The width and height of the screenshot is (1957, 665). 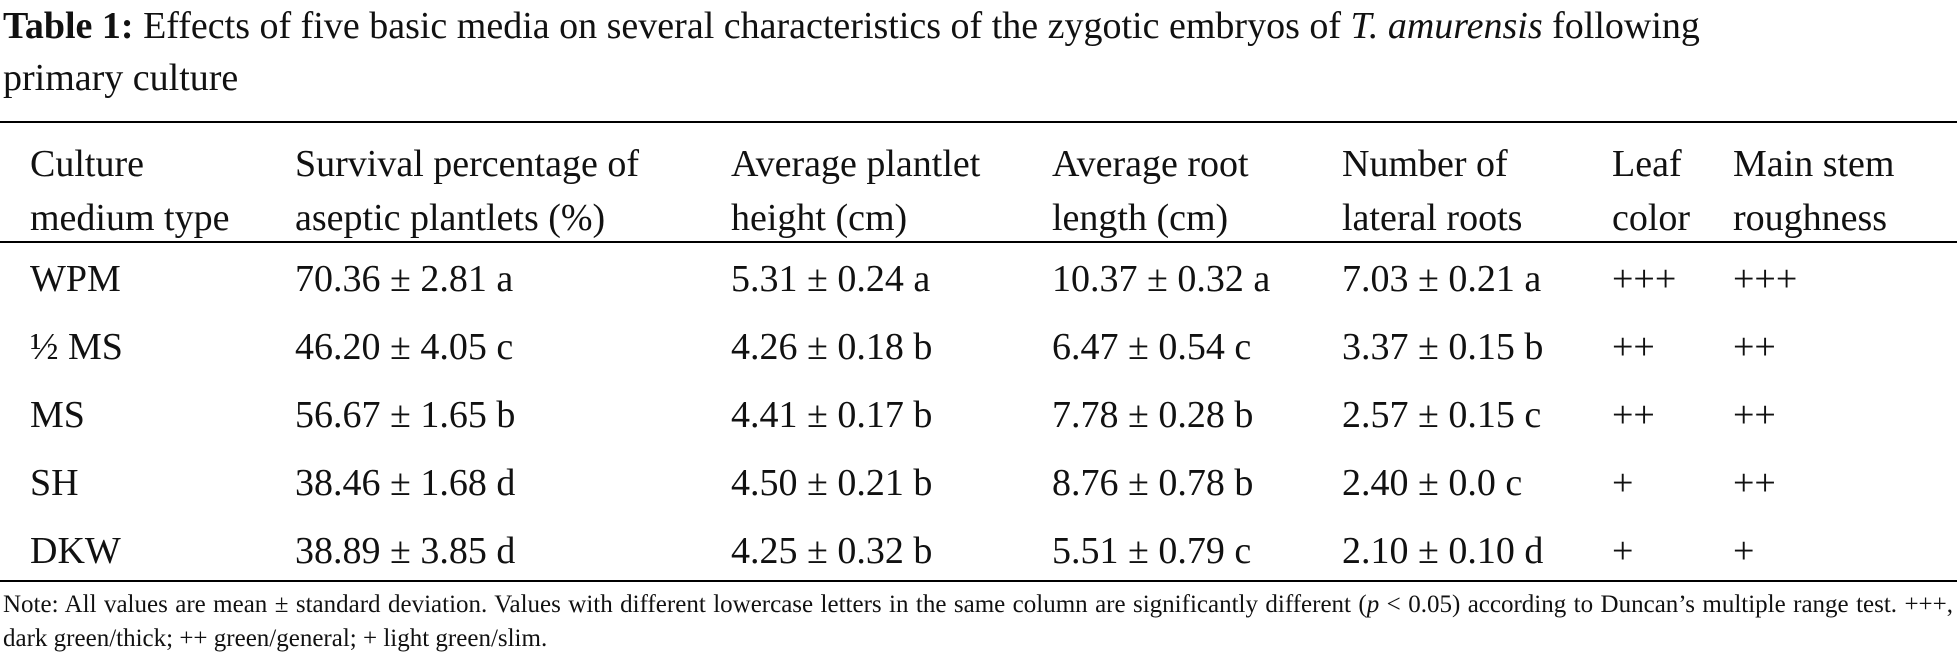 What do you see at coordinates (1442, 279) in the screenshot?
I see `table-cell: 7.03 ± 0.21 a` at bounding box center [1442, 279].